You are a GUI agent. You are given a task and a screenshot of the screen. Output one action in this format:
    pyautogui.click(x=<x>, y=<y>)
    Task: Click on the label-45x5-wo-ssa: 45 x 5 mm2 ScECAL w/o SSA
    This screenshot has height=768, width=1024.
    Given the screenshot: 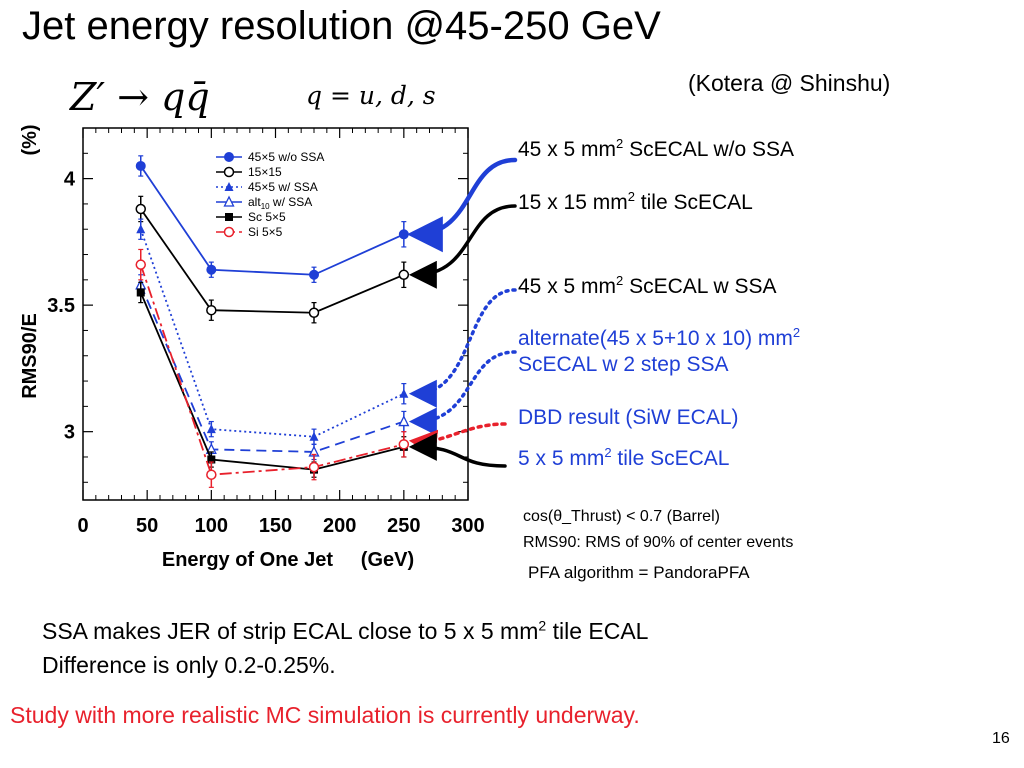 What is the action you would take?
    pyautogui.click(x=656, y=148)
    